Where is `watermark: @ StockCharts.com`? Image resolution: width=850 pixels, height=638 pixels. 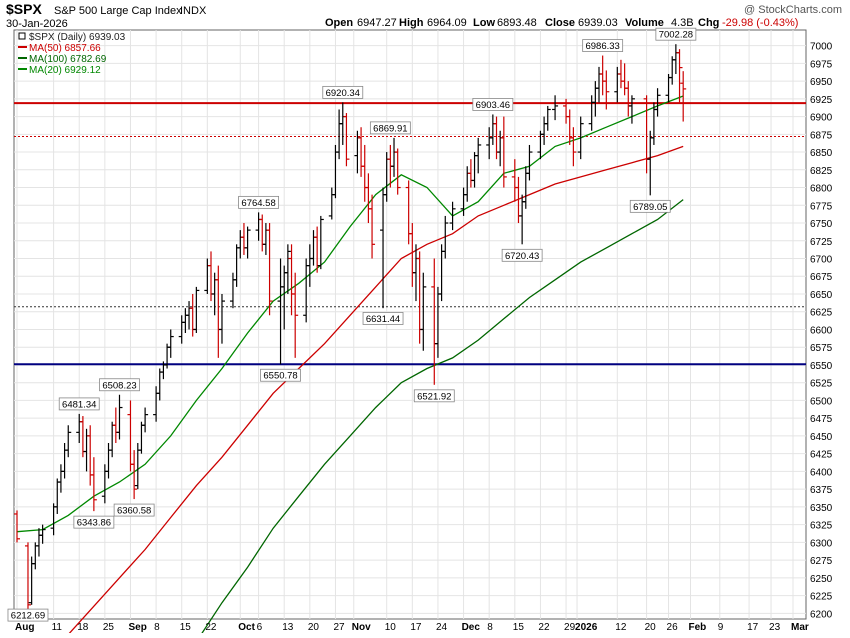
watermark: @ StockCharts.com is located at coordinates (793, 10).